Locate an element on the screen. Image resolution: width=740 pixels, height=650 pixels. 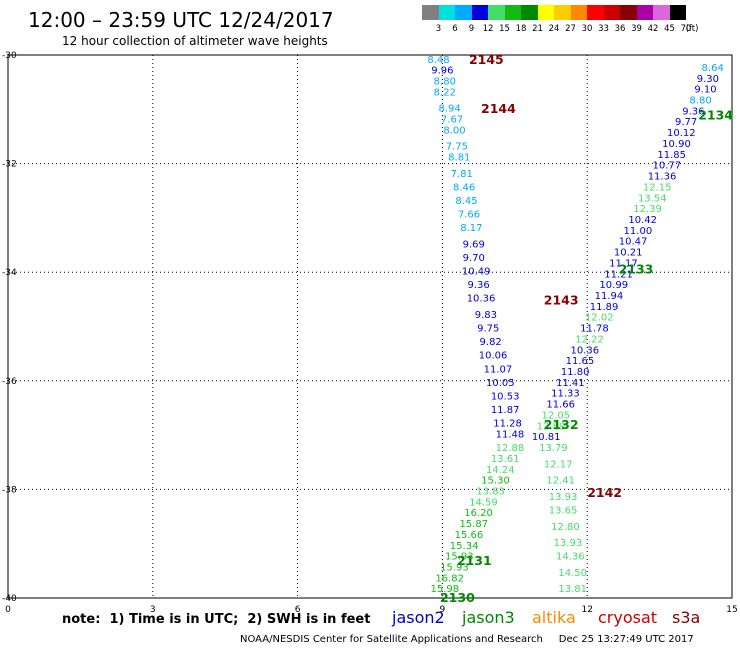
wave-height-value: 9.77 is located at coordinates (686, 122).